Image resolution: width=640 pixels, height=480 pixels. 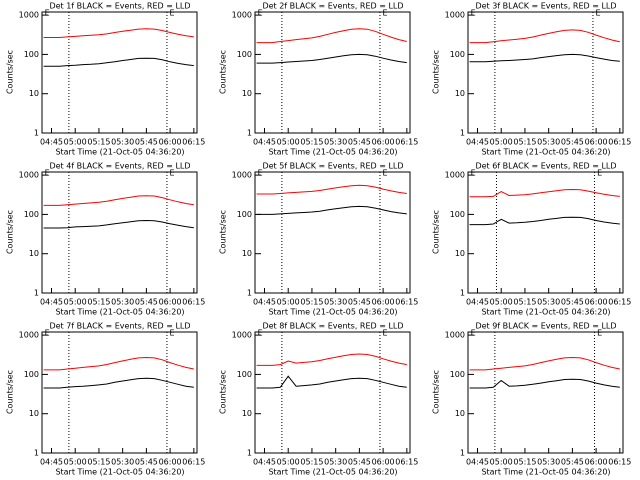 What do you see at coordinates (119, 166) in the screenshot?
I see `chart-title: Det 4f BLACK = Events, RED = LLD` at bounding box center [119, 166].